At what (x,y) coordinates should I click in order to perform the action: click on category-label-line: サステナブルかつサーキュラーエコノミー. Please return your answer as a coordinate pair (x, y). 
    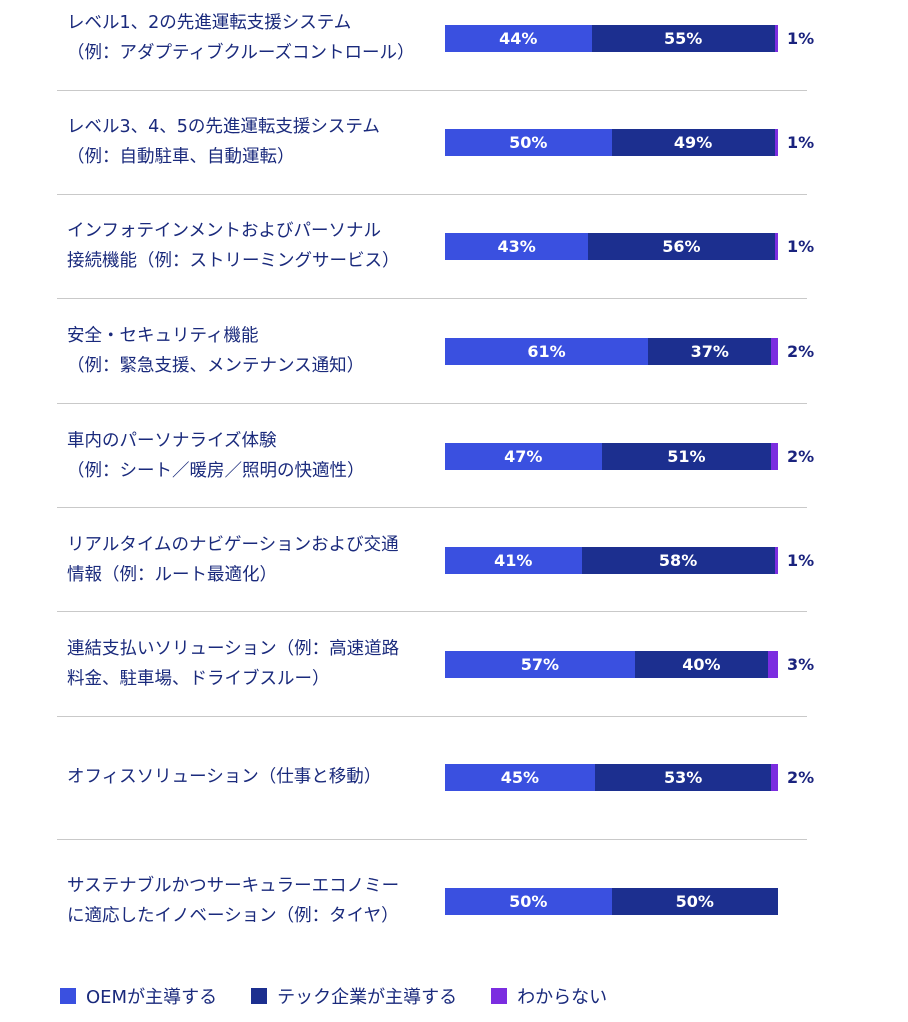
    Looking at the image, I should click on (233, 886).